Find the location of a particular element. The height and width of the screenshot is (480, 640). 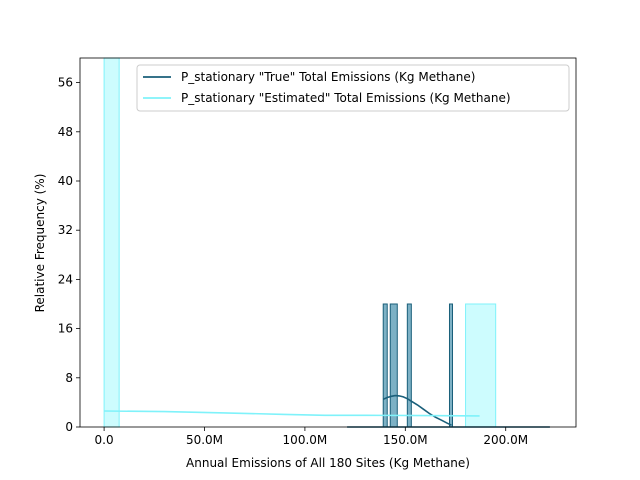

y-tick-label-1: 8 is located at coordinates (69, 378).